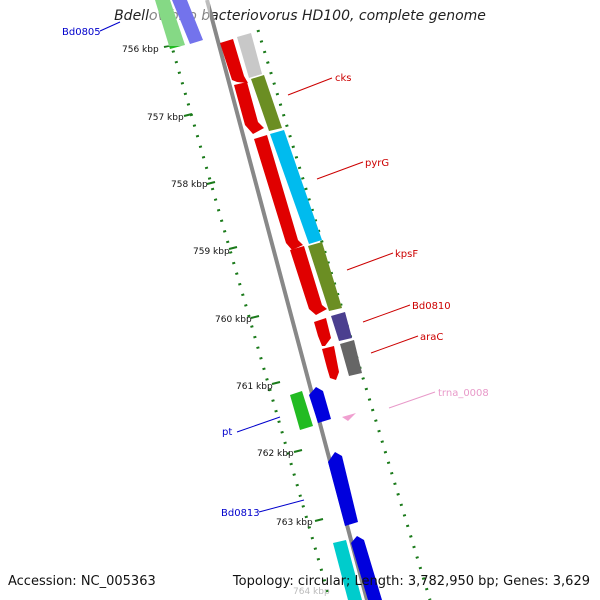 The height and width of the screenshot is (600, 600). What do you see at coordinates (140, 50) in the screenshot?
I see `tick-label: 756 kbp` at bounding box center [140, 50].